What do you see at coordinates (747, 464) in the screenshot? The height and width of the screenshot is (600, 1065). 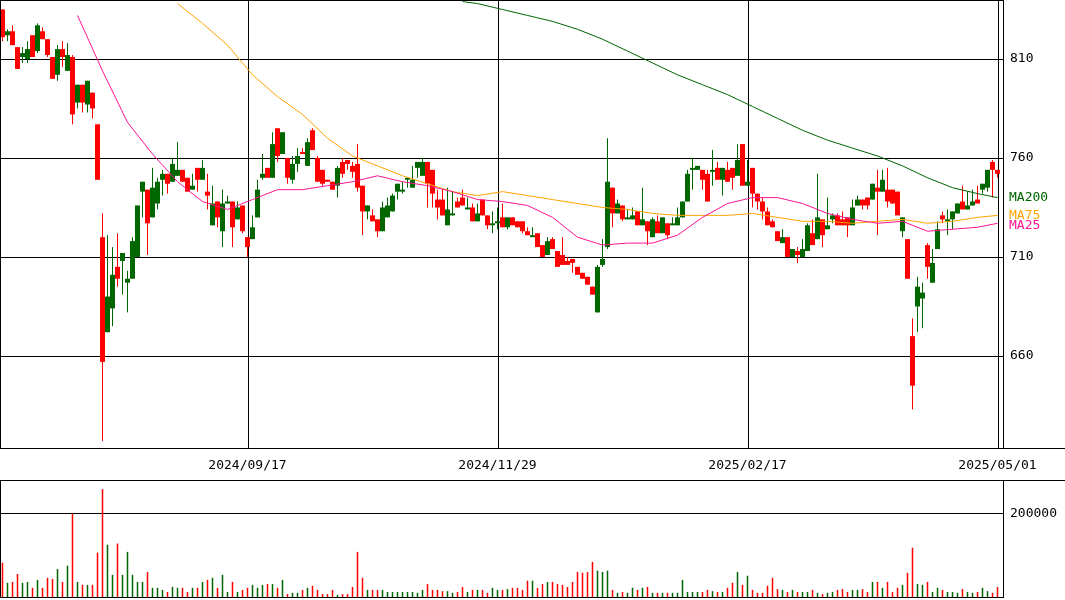 I see `x-tick-label: 2025/02/17` at bounding box center [747, 464].